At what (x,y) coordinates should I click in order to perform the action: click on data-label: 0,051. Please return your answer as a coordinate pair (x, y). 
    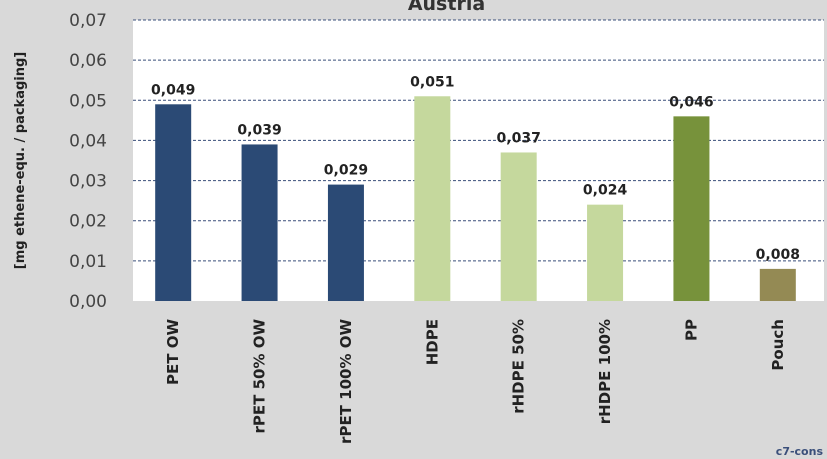
    Looking at the image, I should click on (432, 82).